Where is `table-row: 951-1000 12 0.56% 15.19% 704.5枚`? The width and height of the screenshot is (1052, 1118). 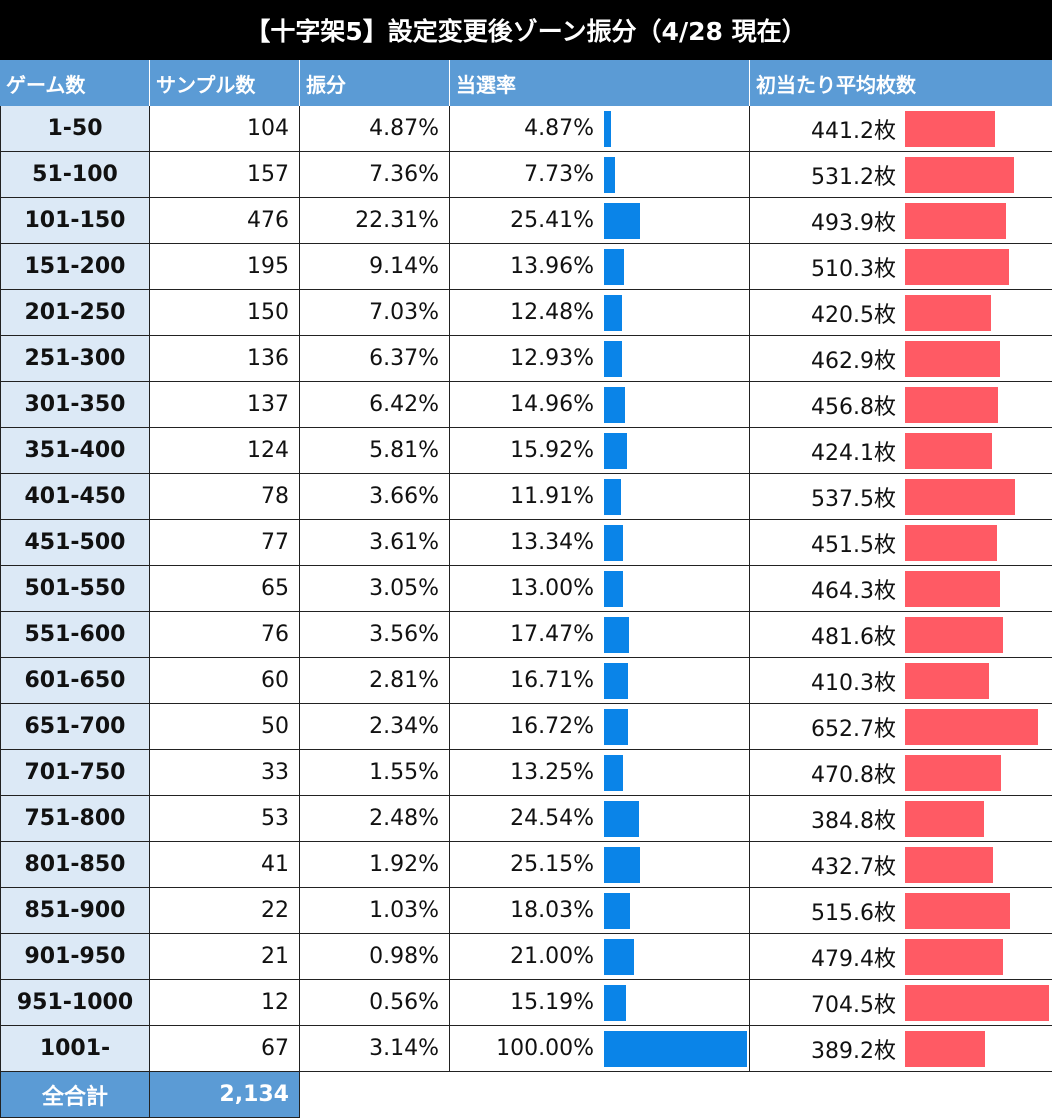
table-row: 951-1000 12 0.56% 15.19% 704.5枚 is located at coordinates (526, 1003).